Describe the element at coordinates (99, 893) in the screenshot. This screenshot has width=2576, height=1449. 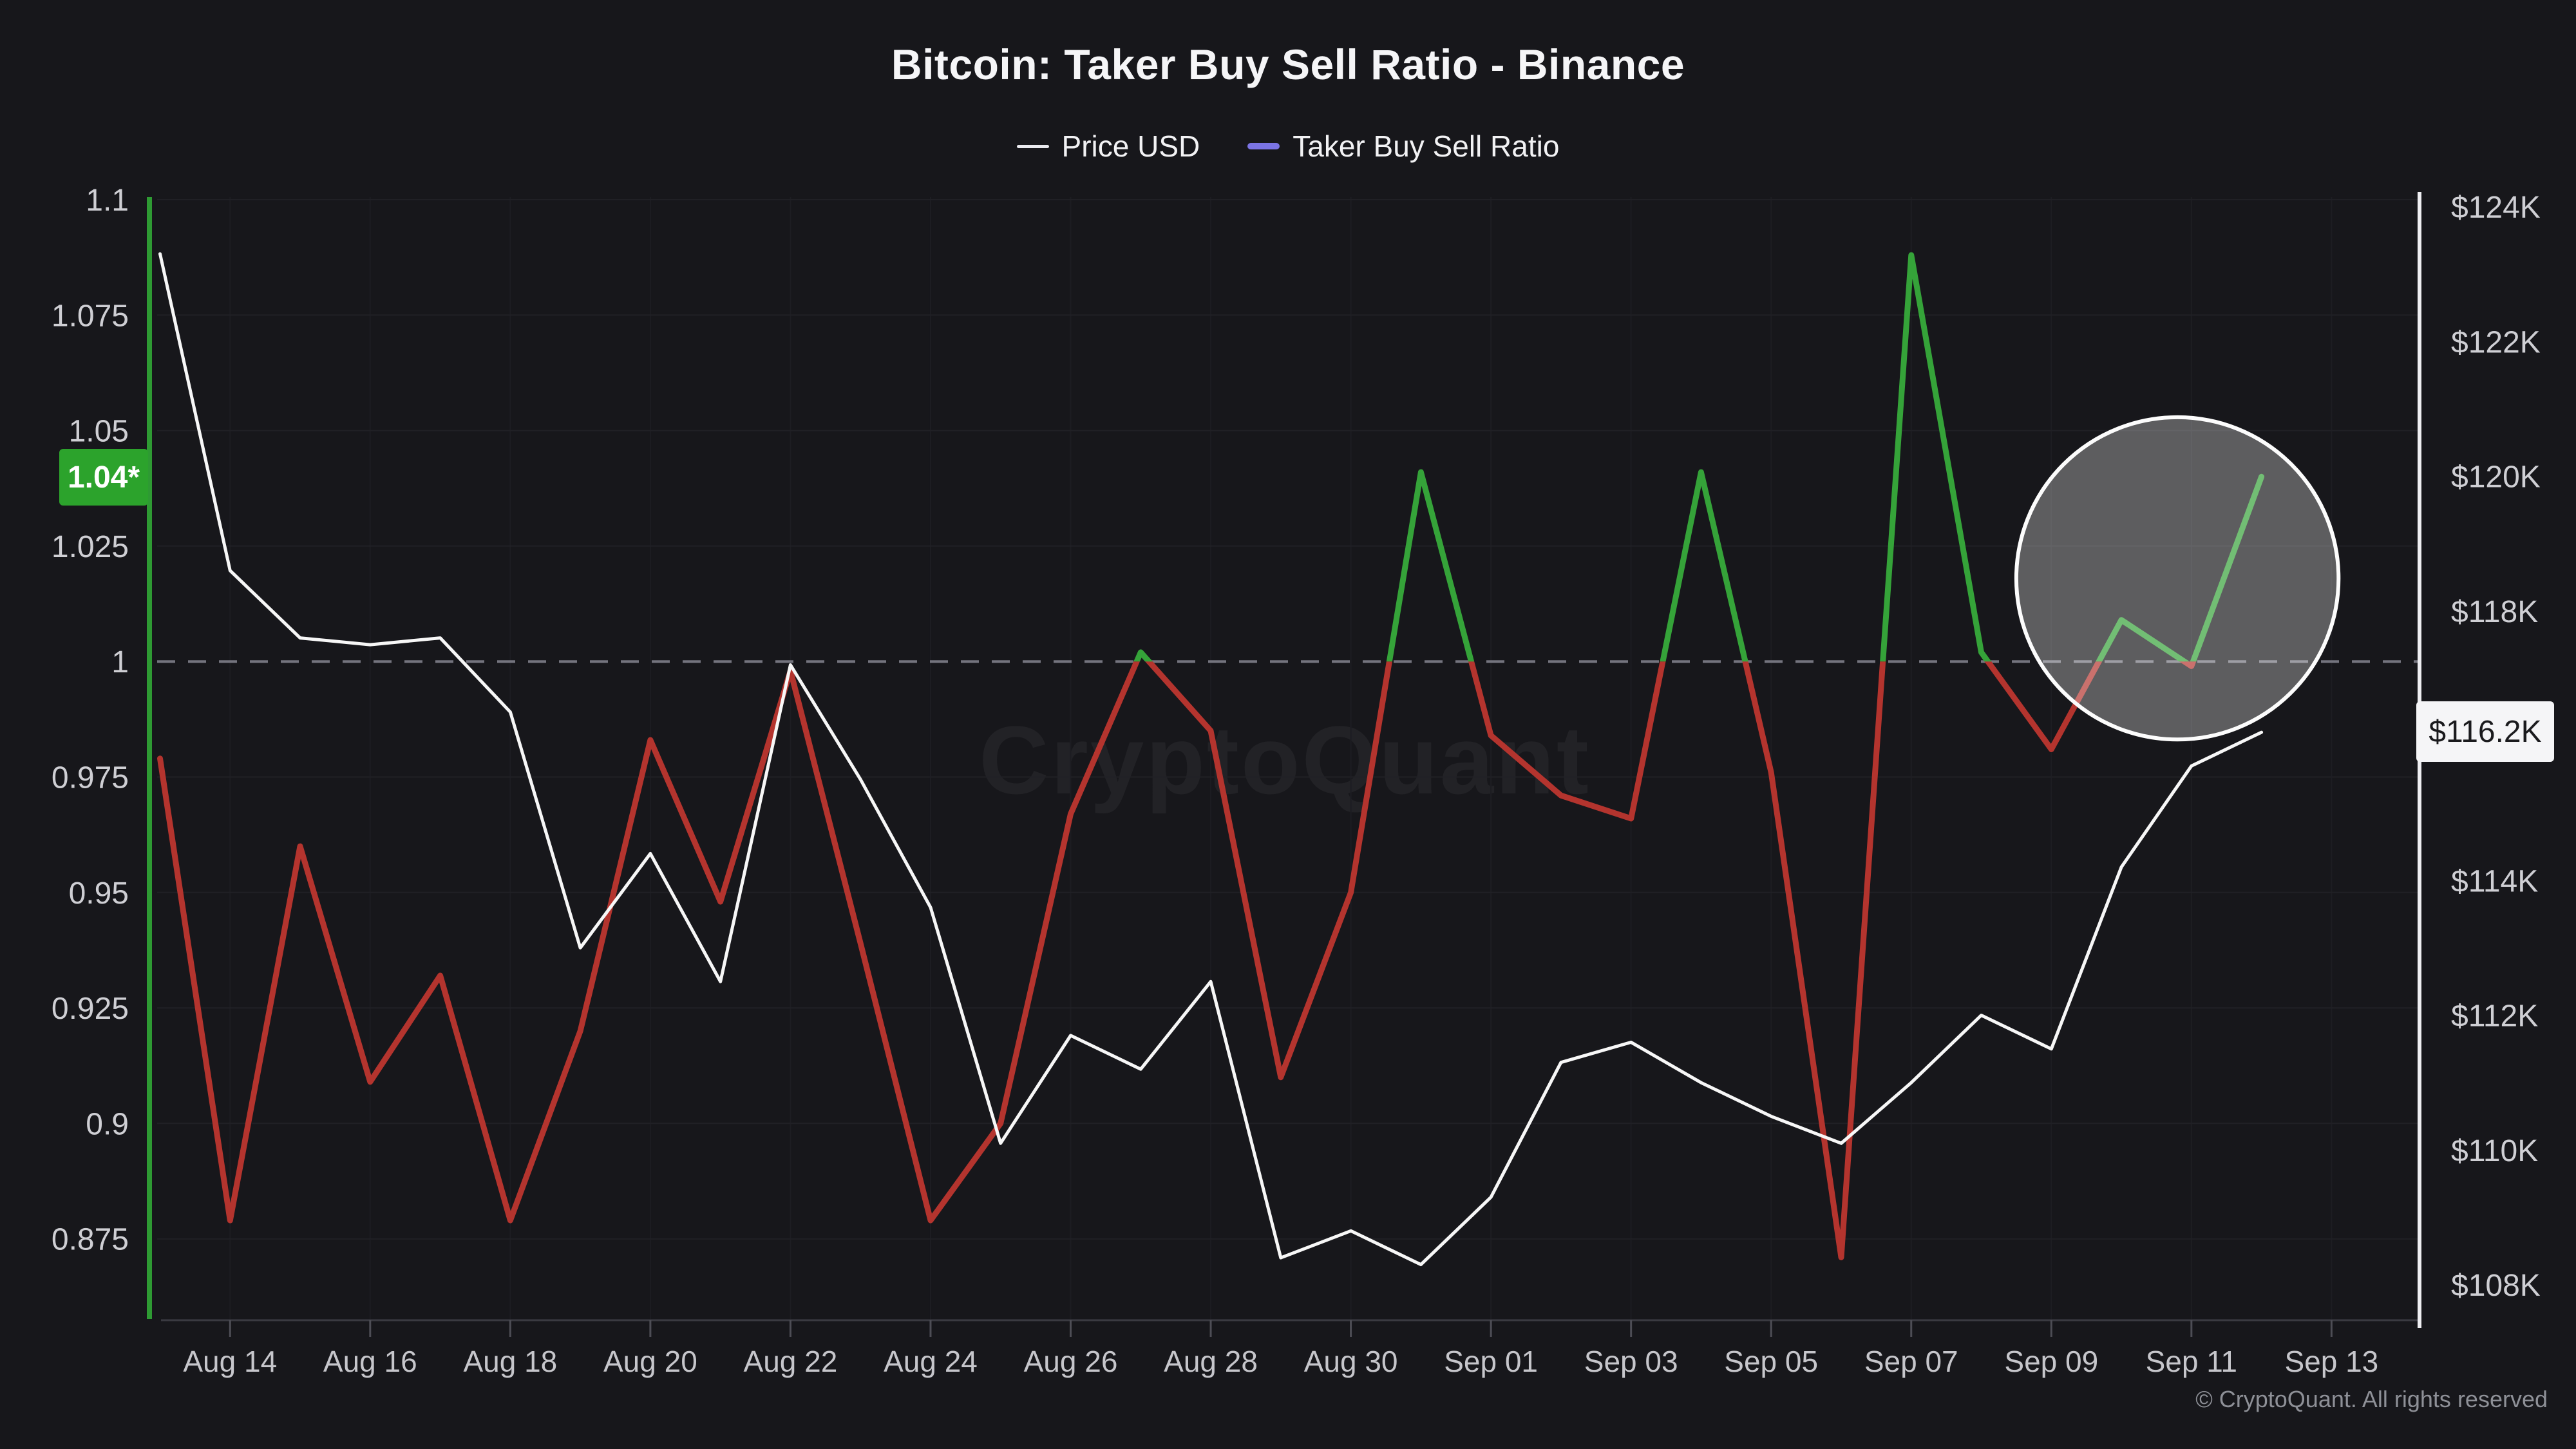
I see `left-axis-tick-label: 0.95` at that location.